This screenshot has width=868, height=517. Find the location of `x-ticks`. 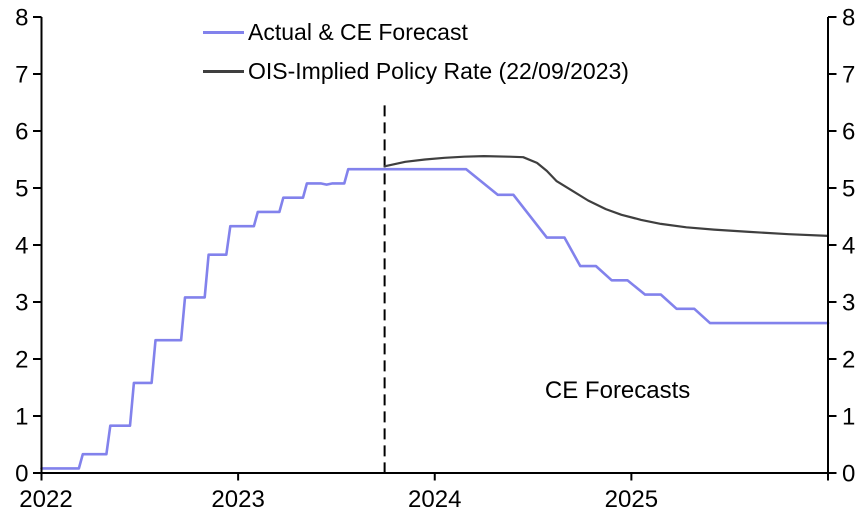

x-ticks is located at coordinates (434, 477).